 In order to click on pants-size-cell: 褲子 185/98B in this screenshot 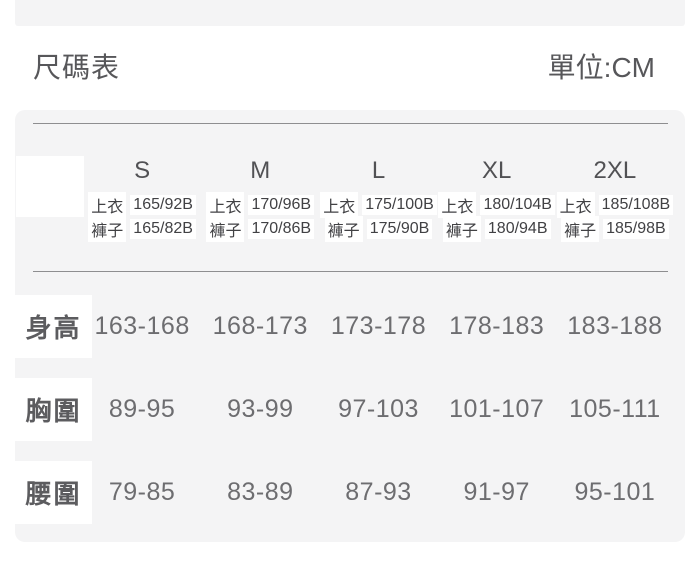, I will do `click(615, 229)`.